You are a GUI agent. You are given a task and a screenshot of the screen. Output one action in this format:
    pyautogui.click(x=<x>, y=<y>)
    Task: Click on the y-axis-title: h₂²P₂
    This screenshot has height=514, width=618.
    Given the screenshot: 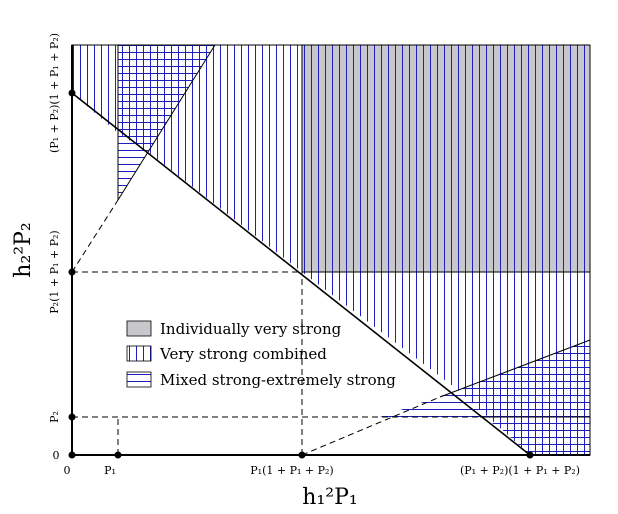 What is the action you would take?
    pyautogui.click(x=23, y=249)
    